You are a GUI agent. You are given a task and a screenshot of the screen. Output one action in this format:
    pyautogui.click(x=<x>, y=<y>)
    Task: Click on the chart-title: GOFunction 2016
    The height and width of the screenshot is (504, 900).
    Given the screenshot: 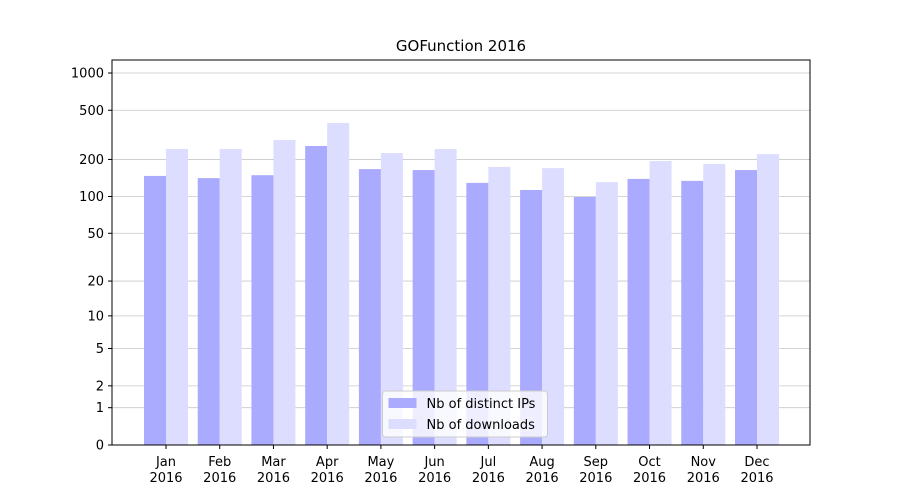 What is the action you would take?
    pyautogui.click(x=461, y=46)
    